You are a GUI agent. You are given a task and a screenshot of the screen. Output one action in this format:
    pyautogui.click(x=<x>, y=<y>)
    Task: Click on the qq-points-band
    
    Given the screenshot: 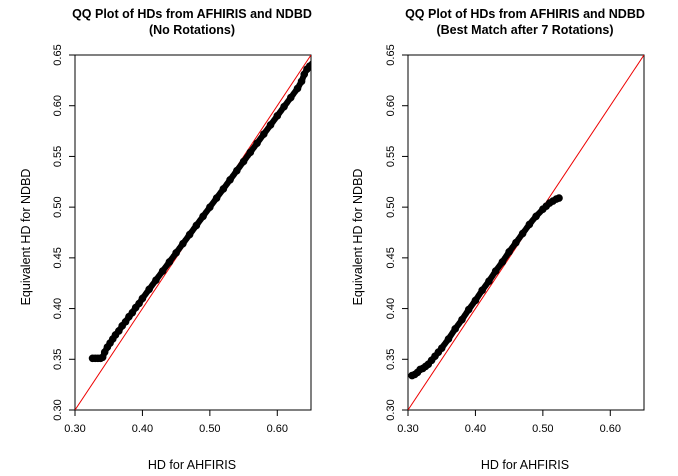 What is the action you would take?
    pyautogui.click(x=485, y=287)
    